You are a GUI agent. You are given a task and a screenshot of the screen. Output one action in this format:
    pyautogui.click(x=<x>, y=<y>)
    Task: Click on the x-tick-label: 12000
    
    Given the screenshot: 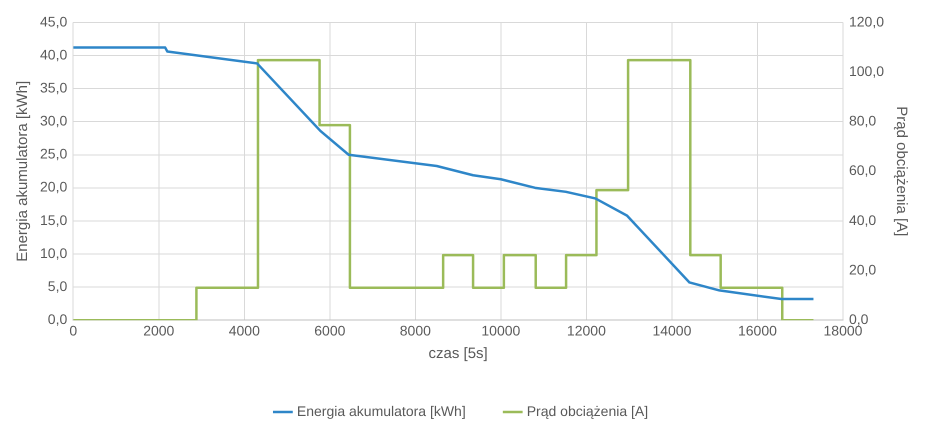 What is the action you would take?
    pyautogui.click(x=586, y=330)
    